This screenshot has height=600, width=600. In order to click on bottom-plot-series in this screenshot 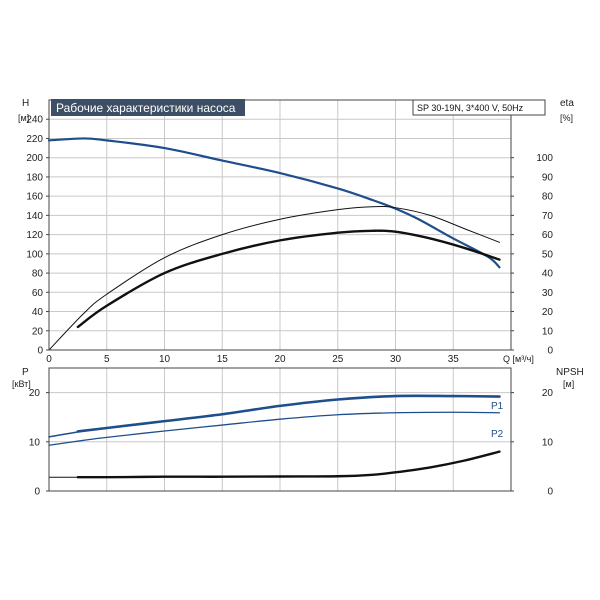, I will do `click(274, 436)`.